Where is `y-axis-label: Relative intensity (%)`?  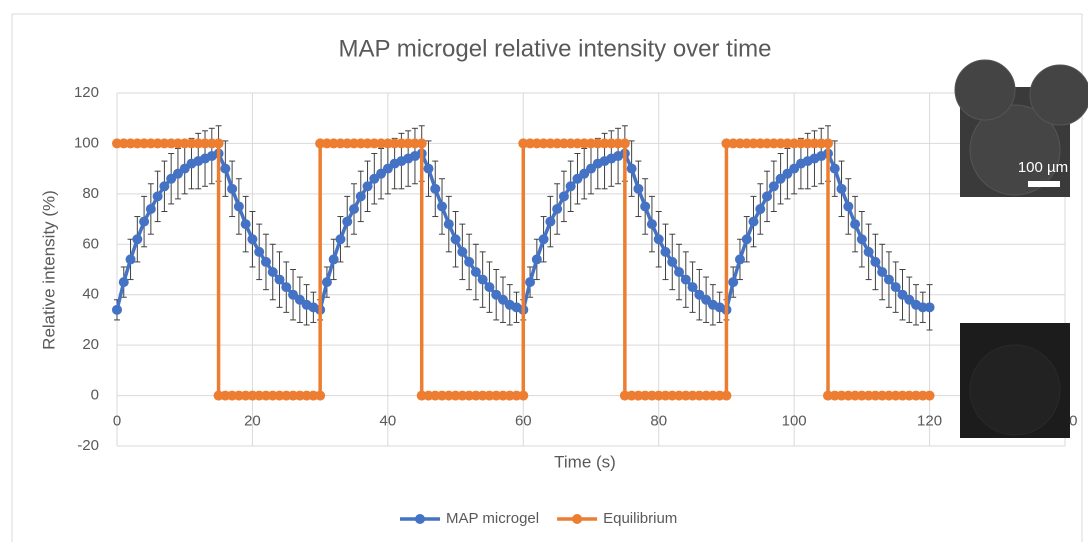 y-axis-label: Relative intensity (%) is located at coordinates (48, 270).